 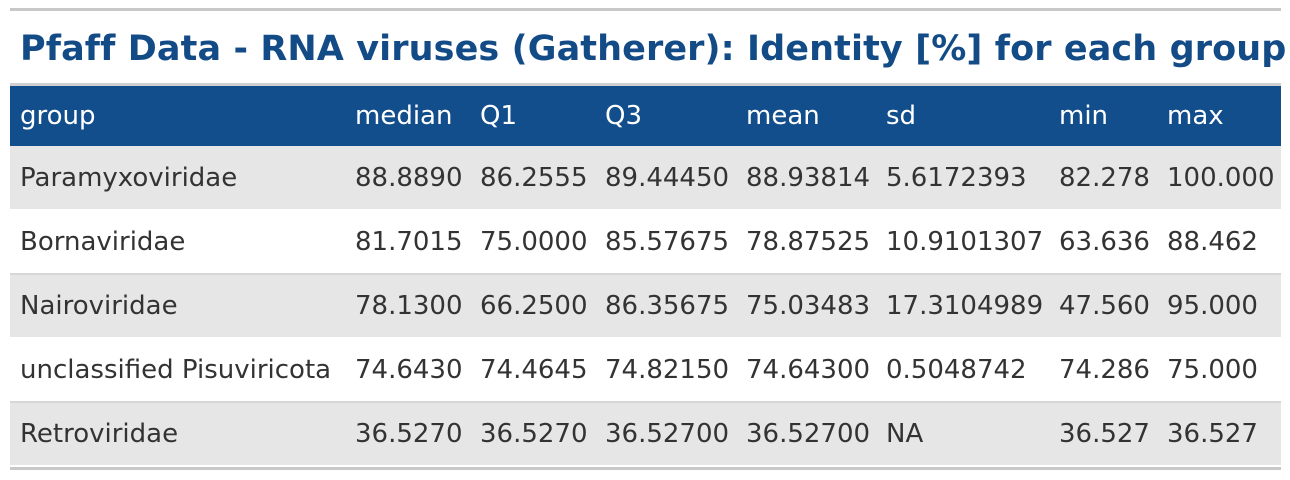 I want to click on column-header-group: group, so click(x=58, y=116).